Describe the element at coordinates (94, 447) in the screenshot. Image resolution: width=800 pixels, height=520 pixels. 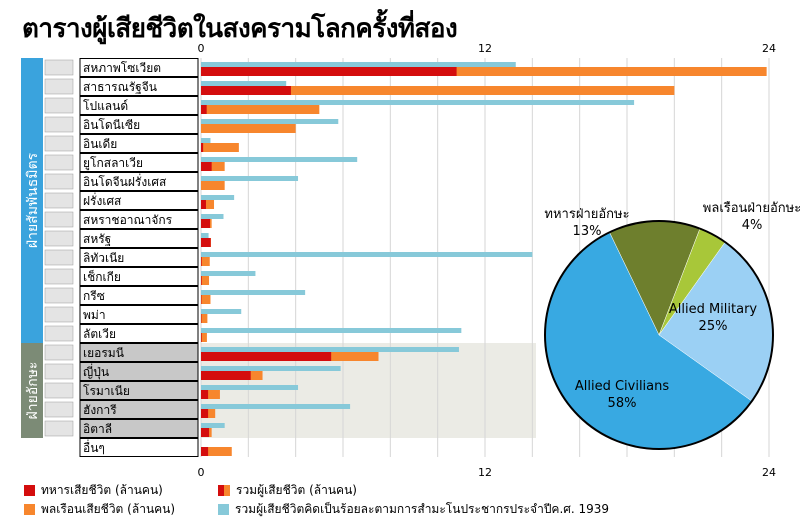
I see `country-label: อื่นๆ` at that location.